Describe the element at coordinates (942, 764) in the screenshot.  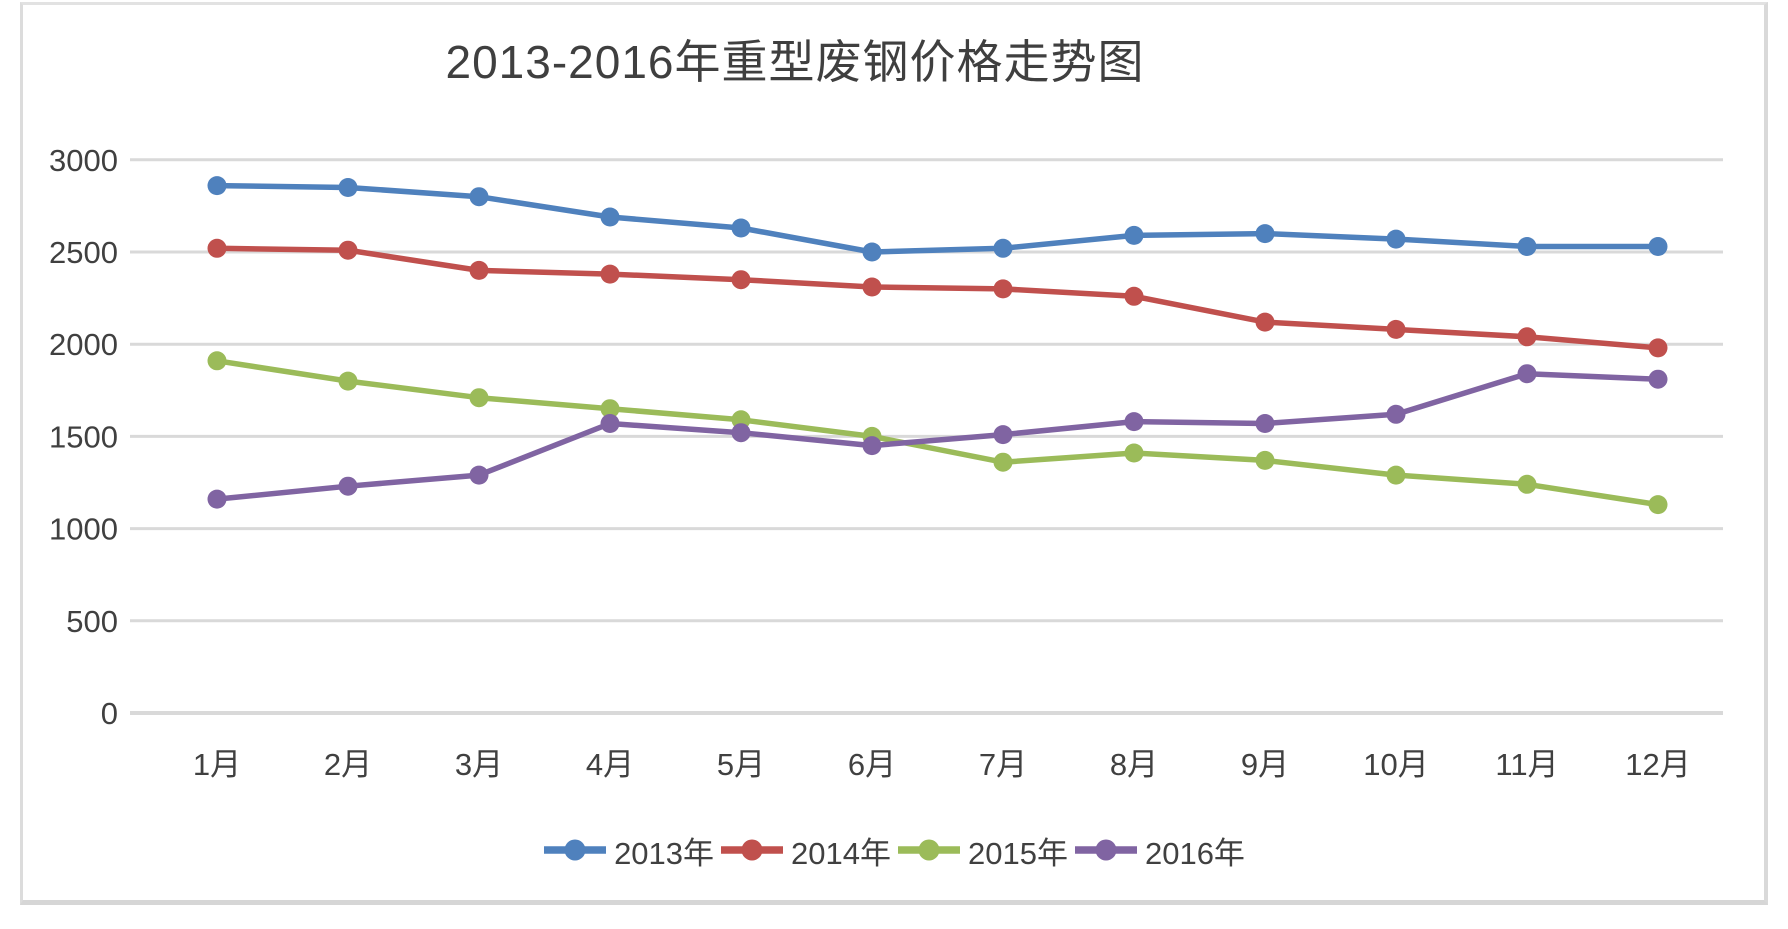
I see `x-axis-tick-labels: 1月 2月 3月 4月 5月 6月 7月 8月 9月 10月 11月 12月` at that location.